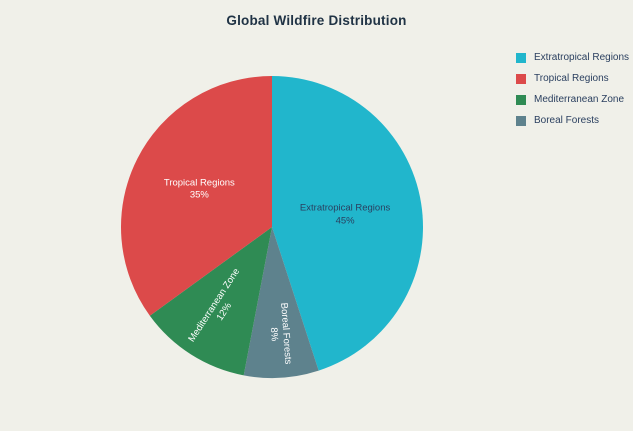 The height and width of the screenshot is (431, 633). Describe the element at coordinates (521, 57) in the screenshot. I see `legend-swatch-extratropical-regions` at that location.